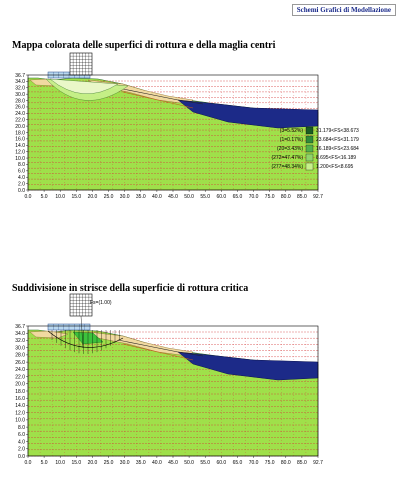  Describe the element at coordinates (337, 140) in the screenshot. I see `legend-range-label: 23.684<FS<31.179` at that location.